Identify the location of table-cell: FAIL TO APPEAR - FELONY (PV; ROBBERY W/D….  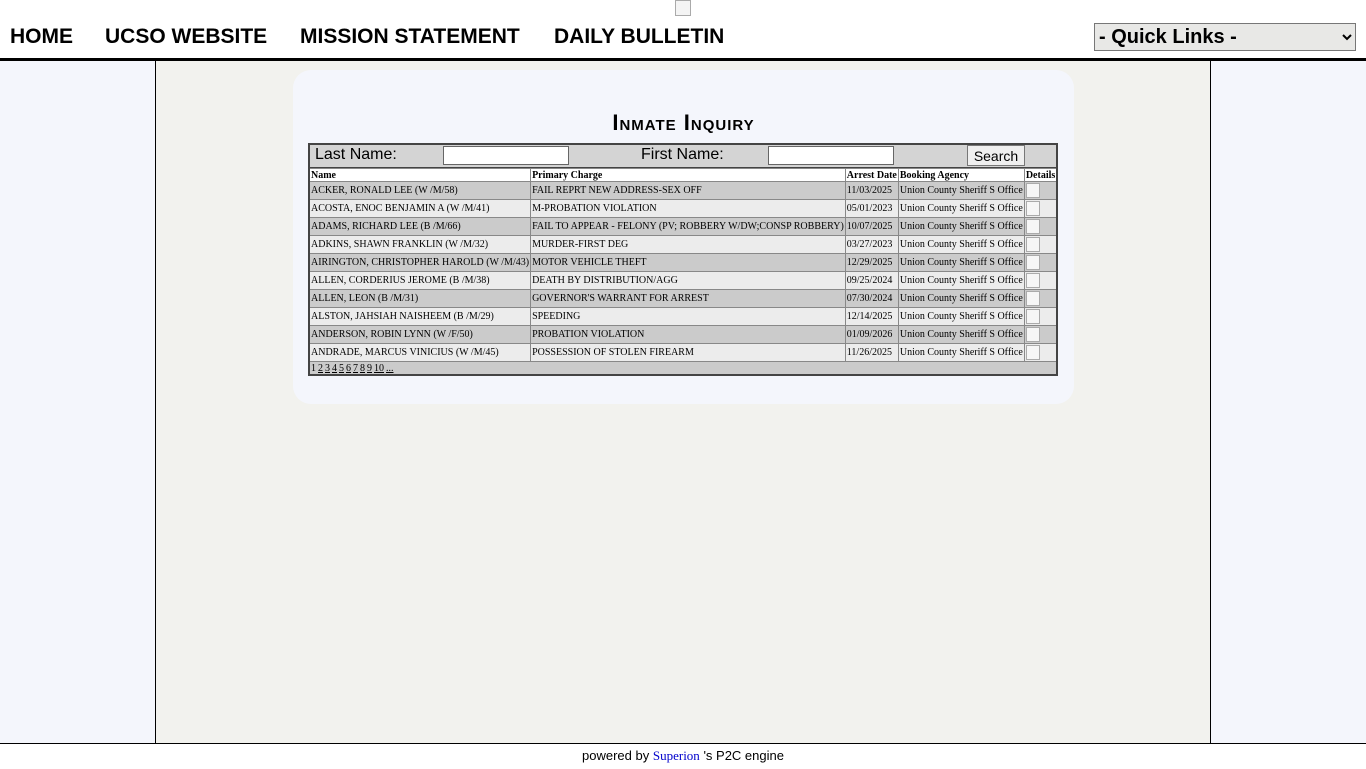
(688, 226).